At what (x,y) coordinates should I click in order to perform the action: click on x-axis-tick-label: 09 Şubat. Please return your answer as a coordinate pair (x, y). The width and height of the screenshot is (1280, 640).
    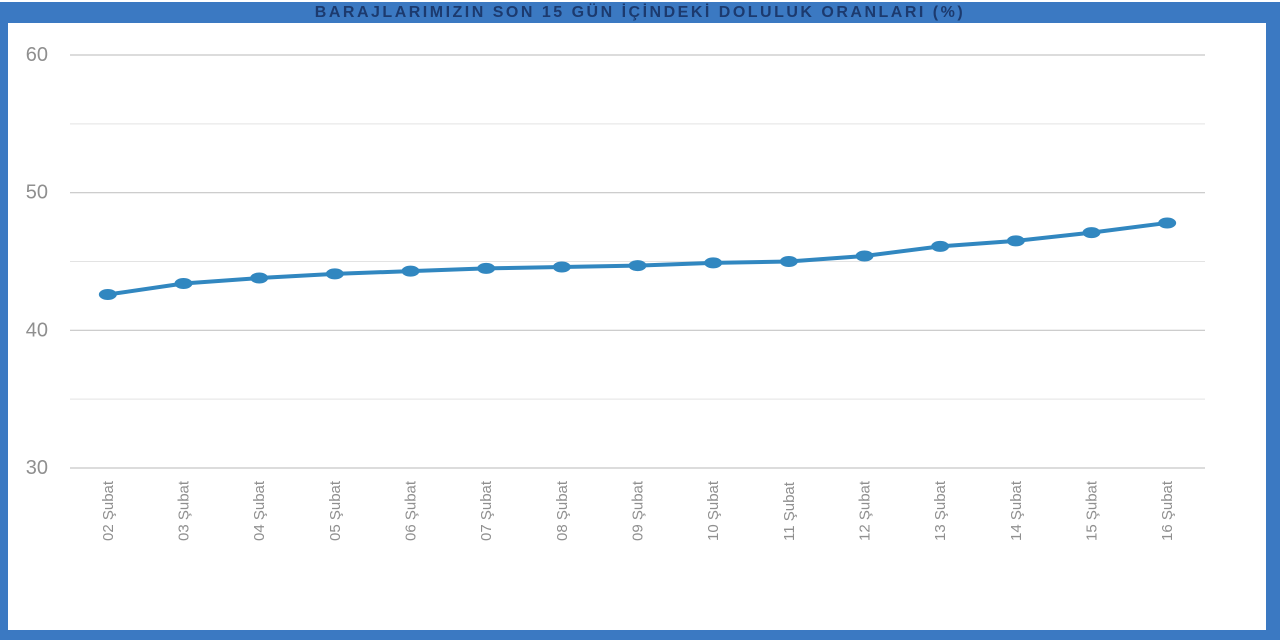
    Looking at the image, I should click on (638, 510).